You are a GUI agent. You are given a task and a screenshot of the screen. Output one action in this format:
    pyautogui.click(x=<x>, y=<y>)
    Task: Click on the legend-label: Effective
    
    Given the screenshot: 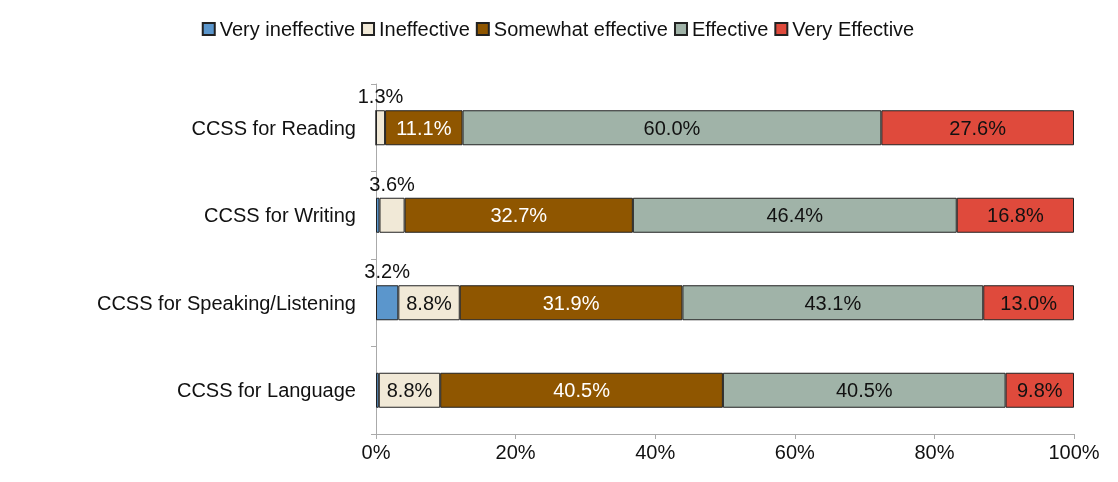 What is the action you would take?
    pyautogui.click(x=730, y=29)
    